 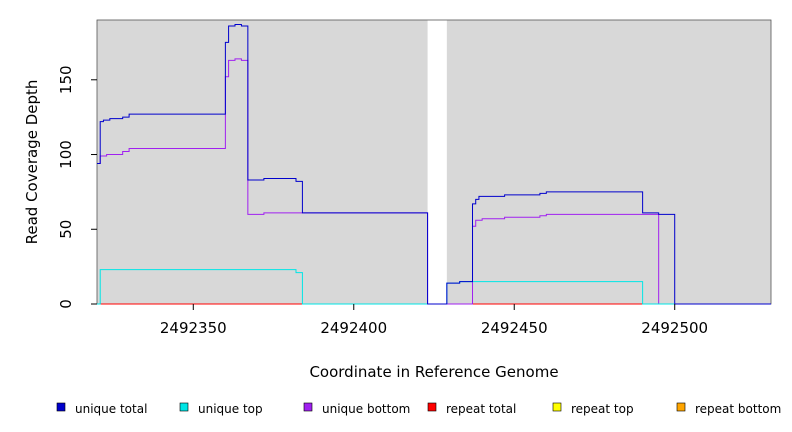 I want to click on x-tick-label: 2492400, so click(x=353, y=328).